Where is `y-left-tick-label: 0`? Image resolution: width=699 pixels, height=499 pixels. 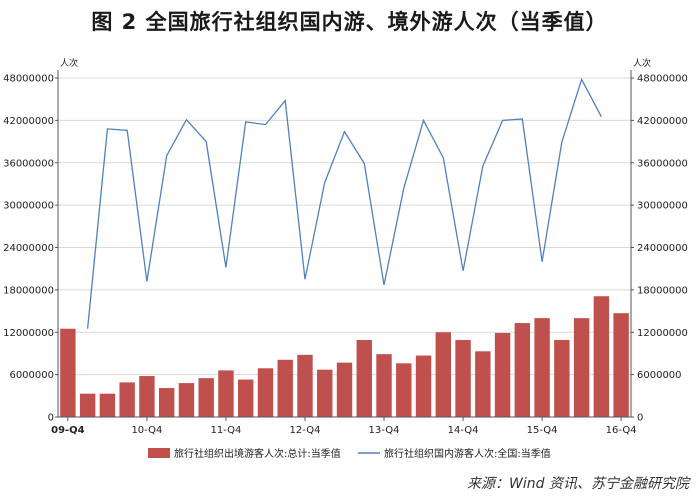 y-left-tick-label: 0 is located at coordinates (51, 418).